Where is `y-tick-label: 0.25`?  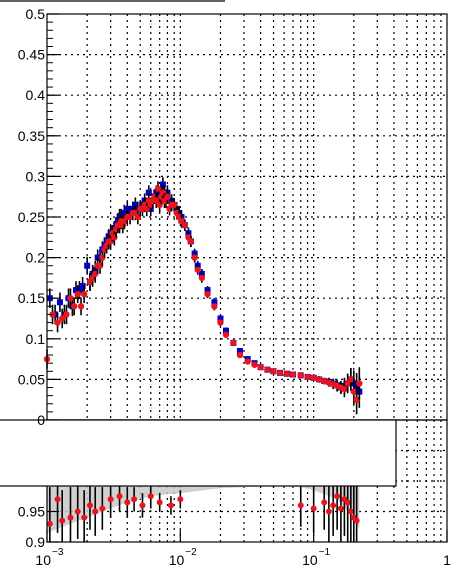 y-tick-label: 0.25 is located at coordinates (31, 217).